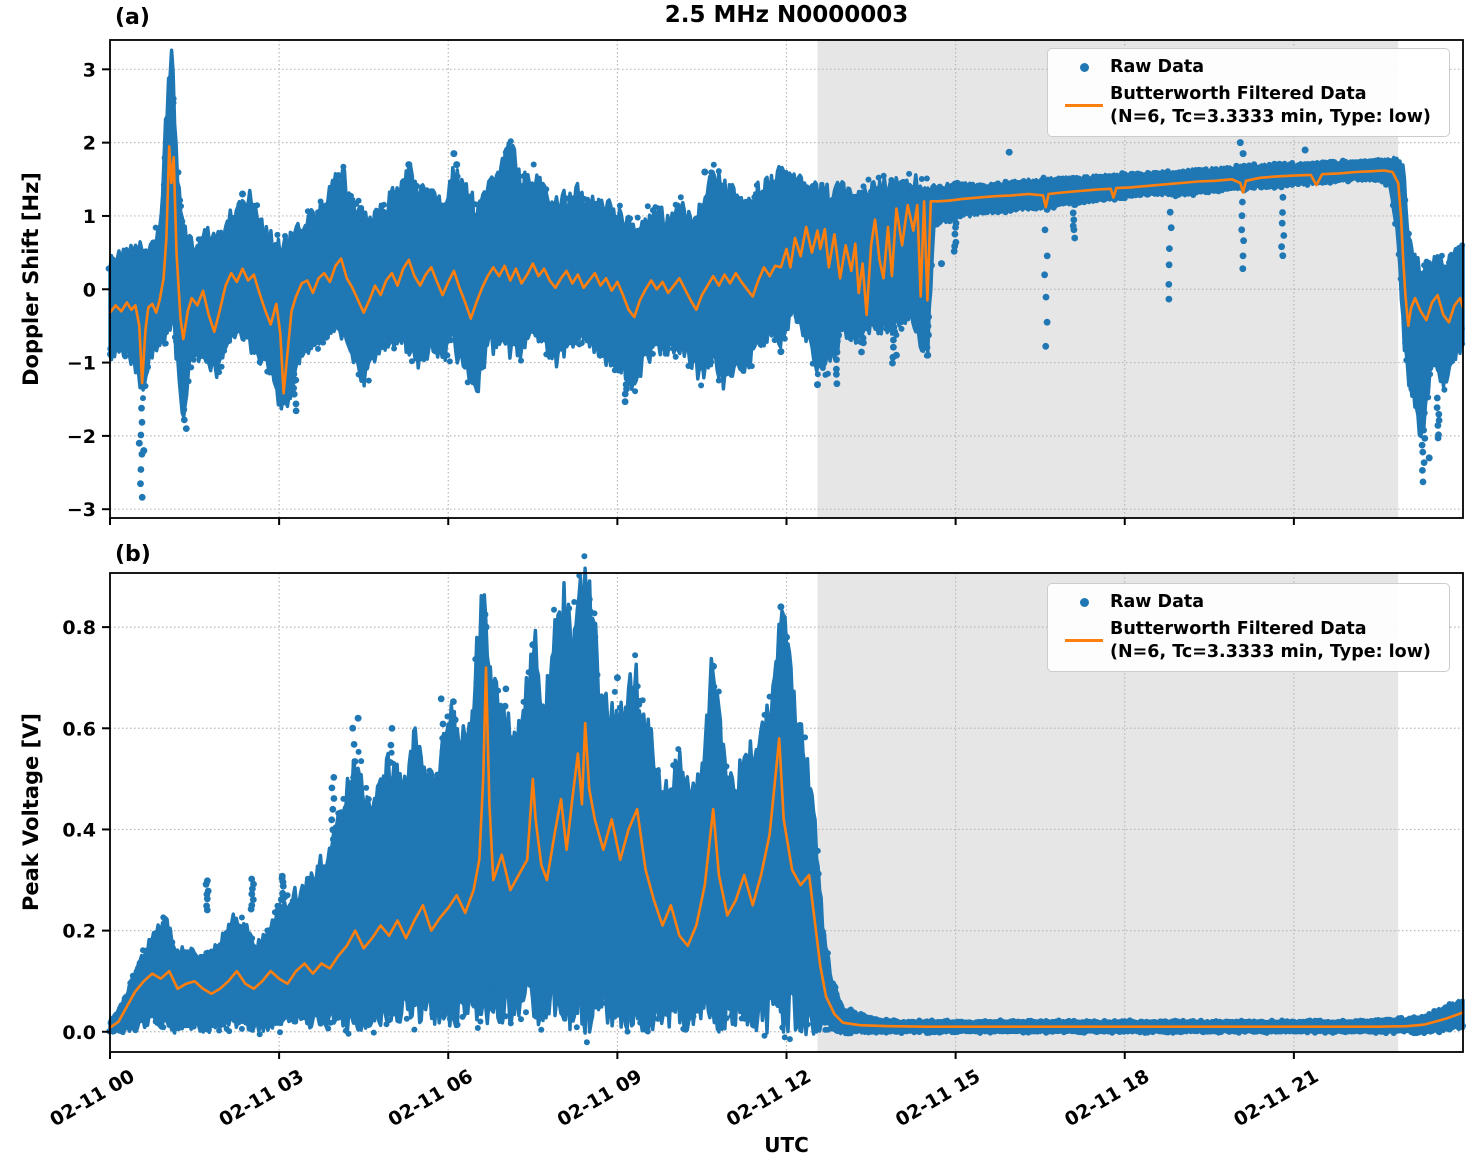  I want to click on x-tick-label: 02-11 21, so click(1276, 1098).